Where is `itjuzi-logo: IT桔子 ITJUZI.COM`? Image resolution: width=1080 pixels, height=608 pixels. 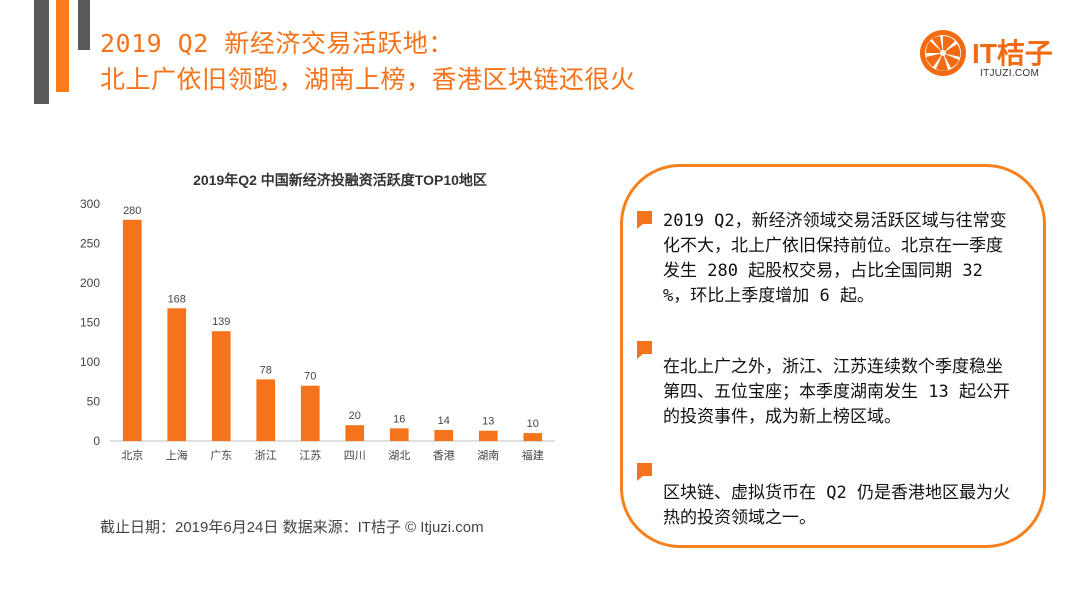
itjuzi-logo: IT桔子 ITJUZI.COM is located at coordinates (993, 56).